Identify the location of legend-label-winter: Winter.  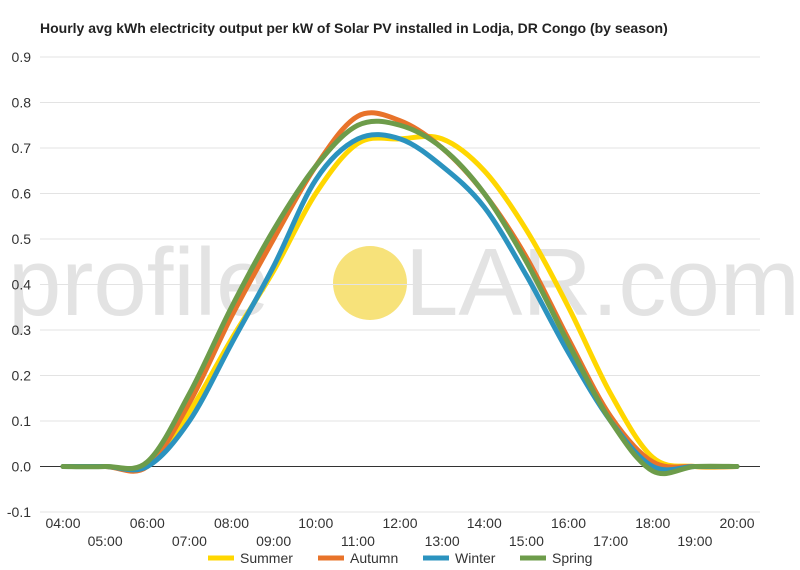
(475, 558).